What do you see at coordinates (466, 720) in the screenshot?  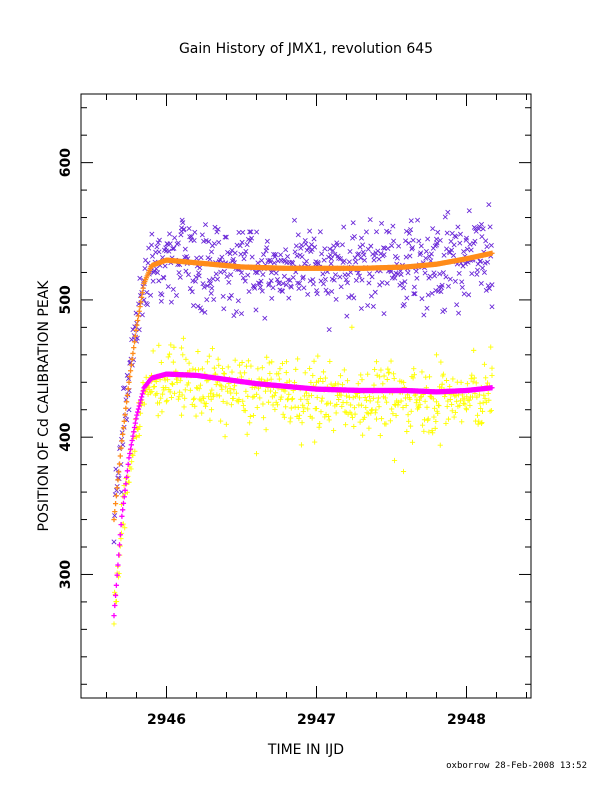 I see `x-tick-label: 2948` at bounding box center [466, 720].